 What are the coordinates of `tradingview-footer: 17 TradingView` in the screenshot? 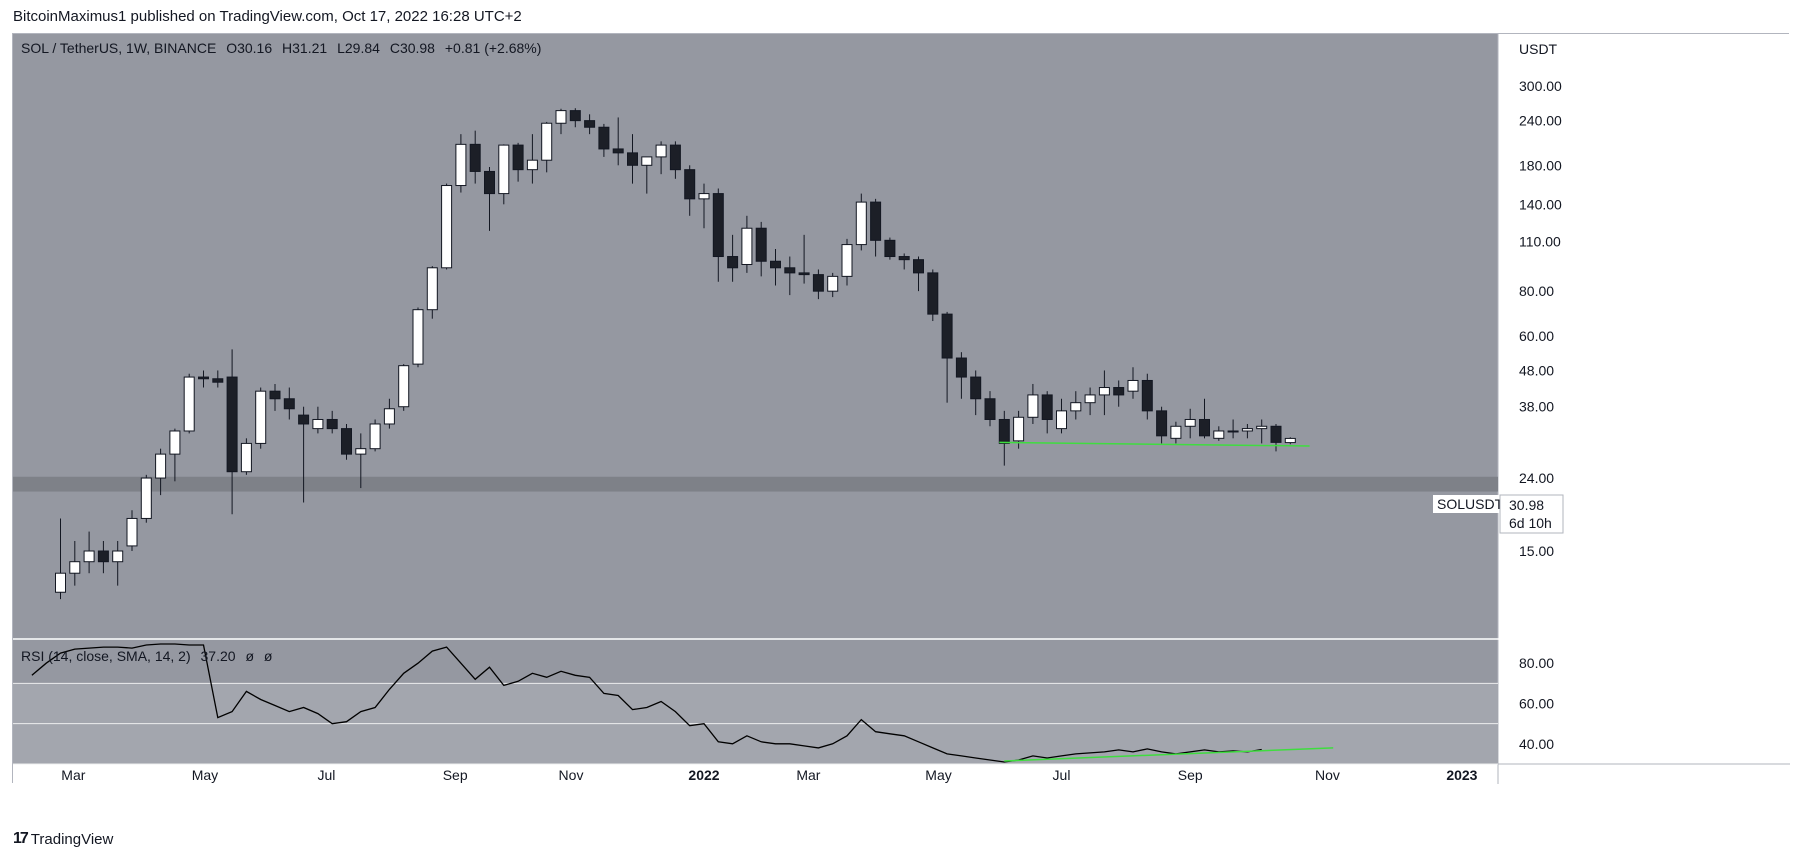 It's located at (63, 839).